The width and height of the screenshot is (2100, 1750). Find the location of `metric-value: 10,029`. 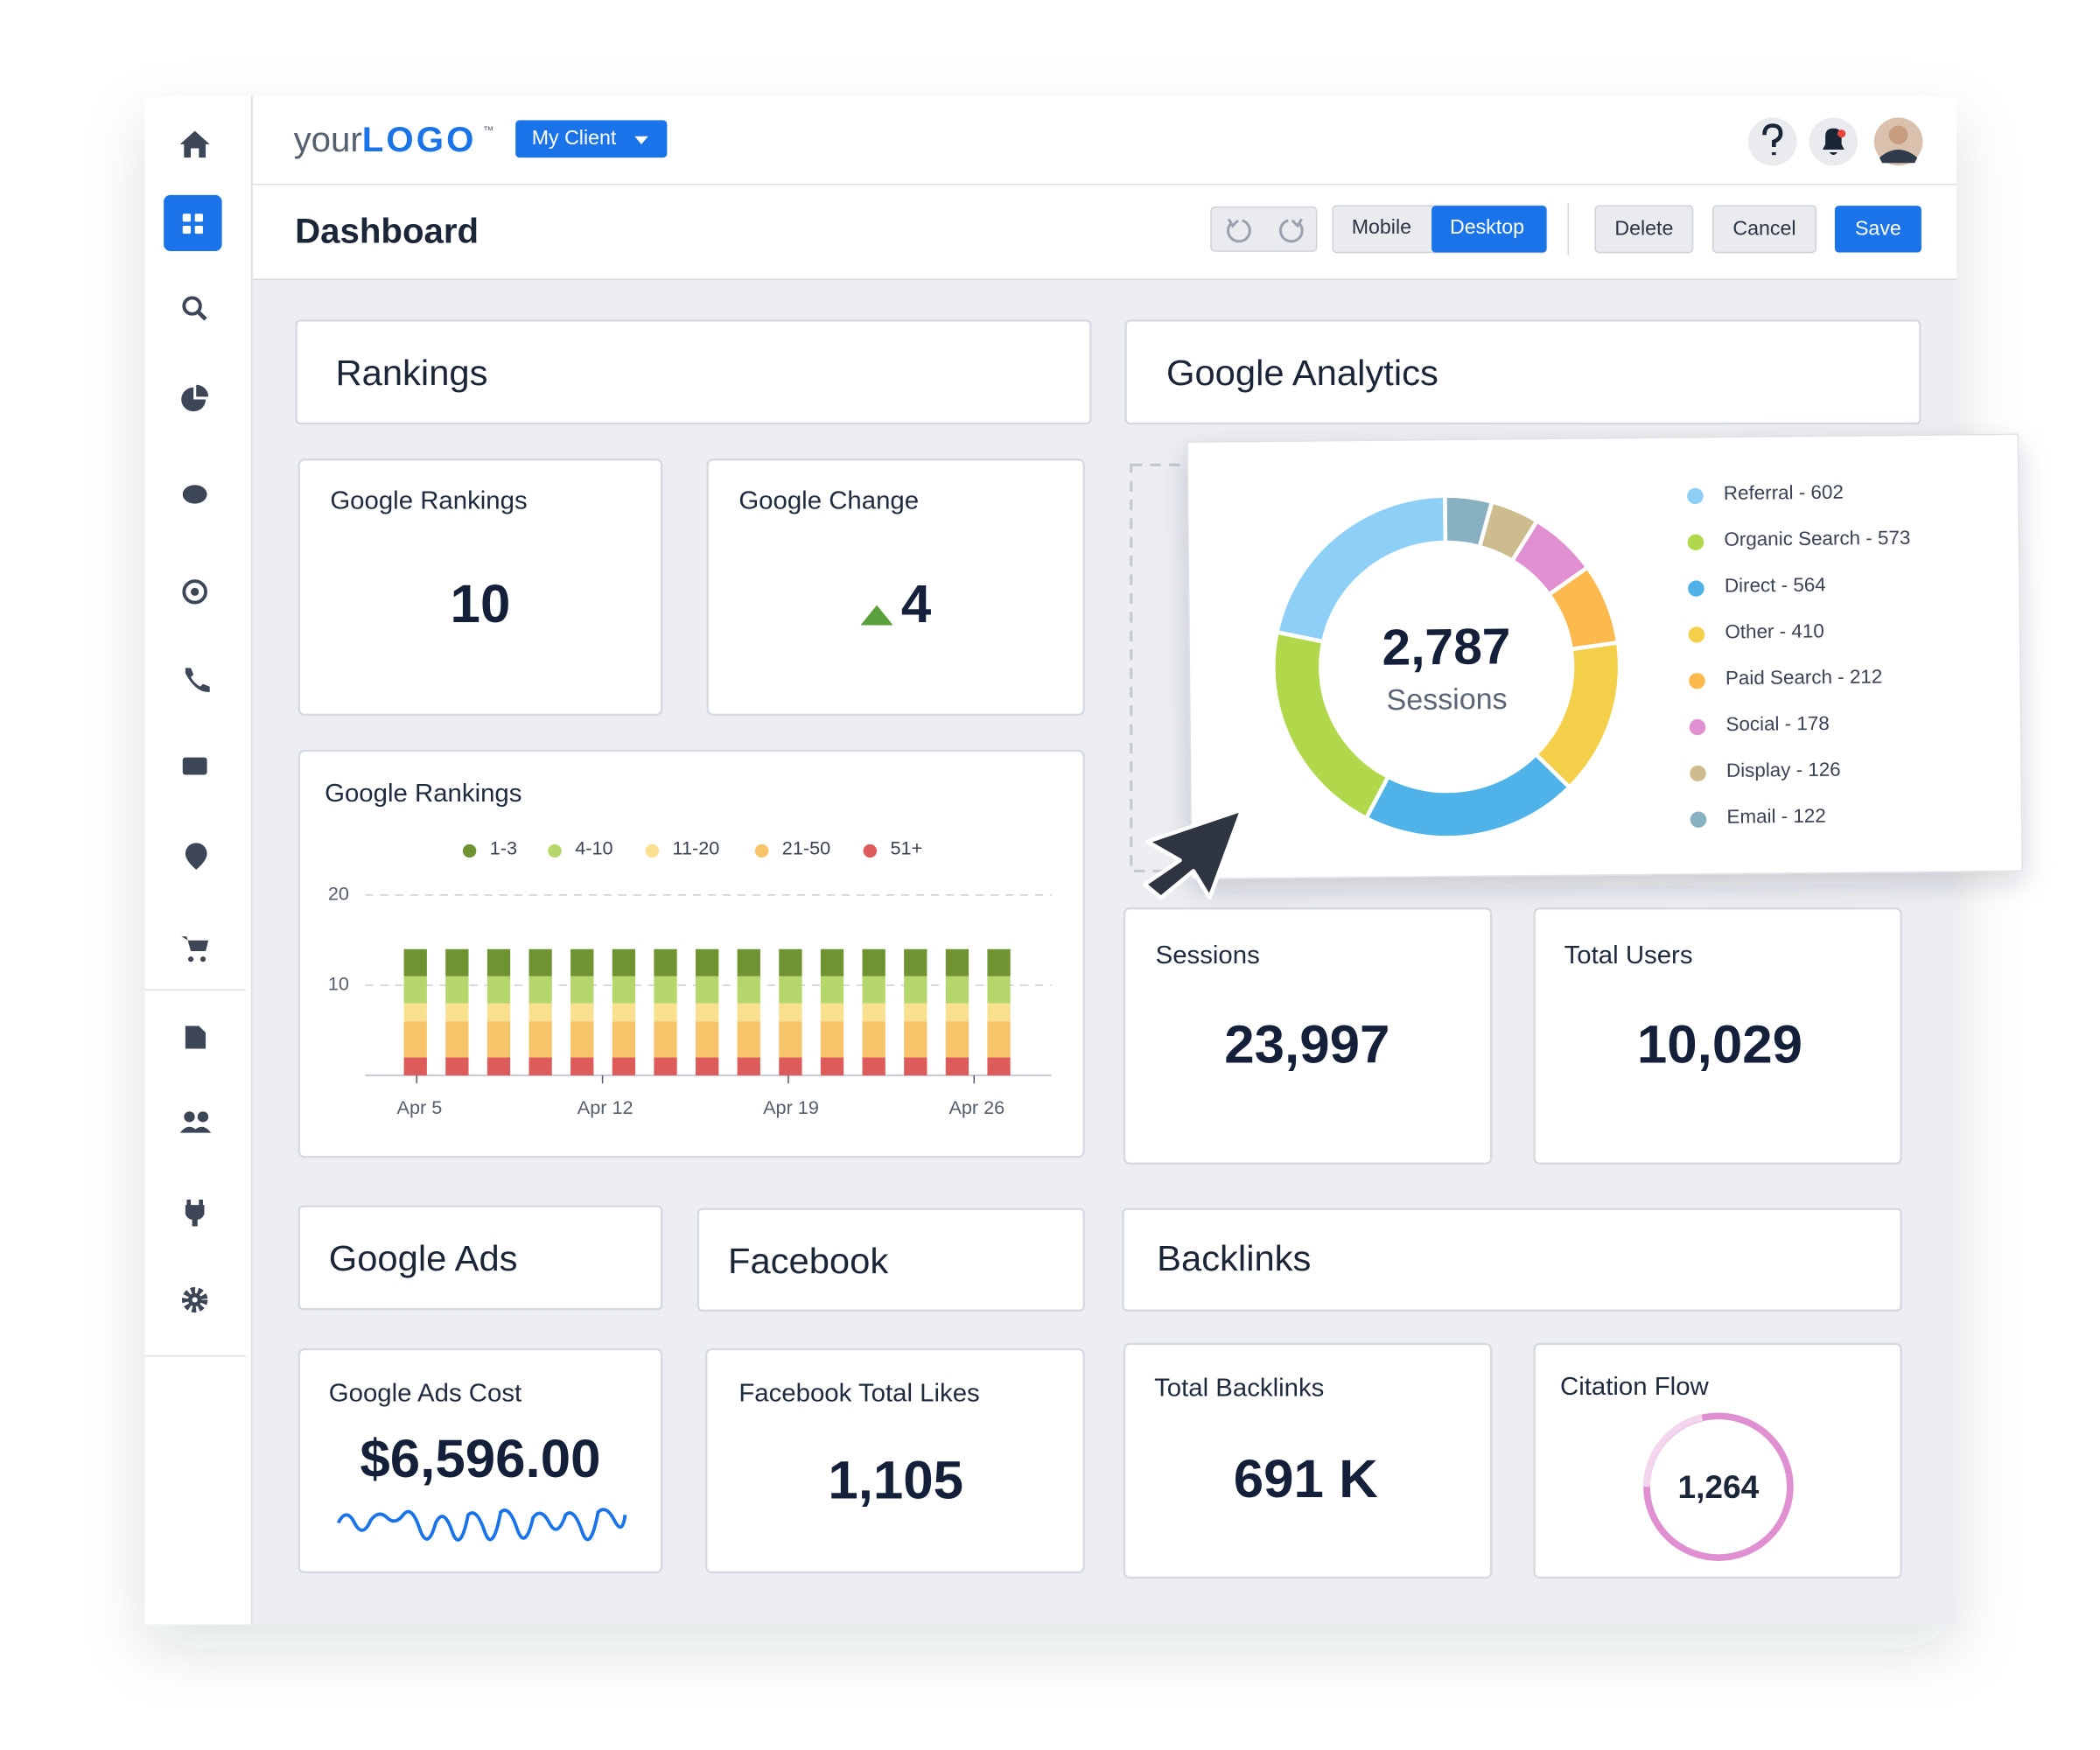

metric-value: 10,029 is located at coordinates (1719, 1045).